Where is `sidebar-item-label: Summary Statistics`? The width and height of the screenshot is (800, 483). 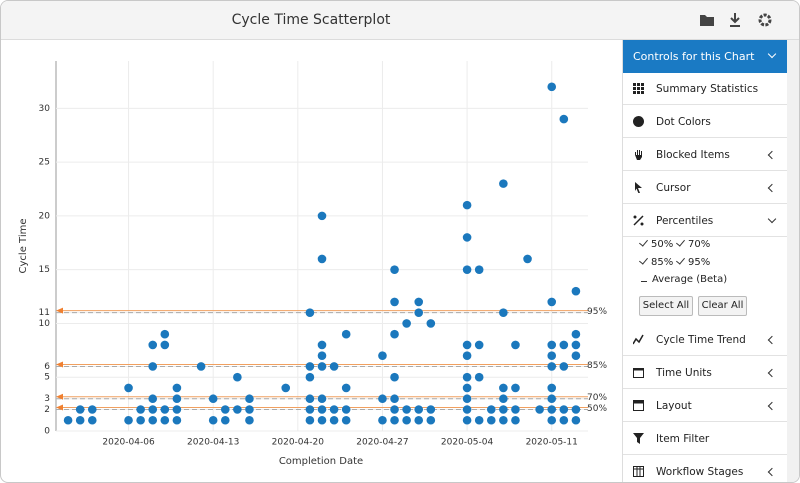 sidebar-item-label: Summary Statistics is located at coordinates (707, 89).